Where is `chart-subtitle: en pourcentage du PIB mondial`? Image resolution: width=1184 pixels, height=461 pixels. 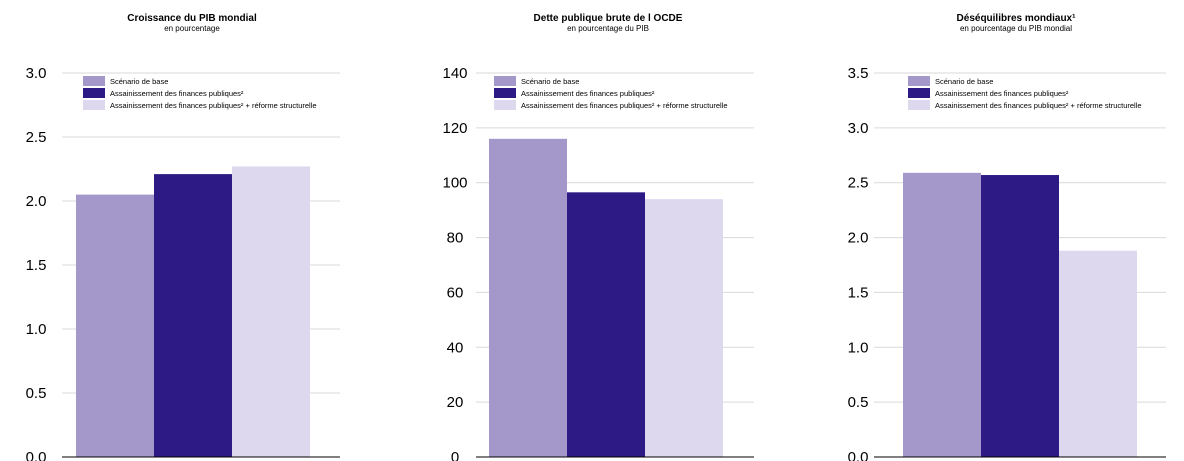
chart-subtitle: en pourcentage du PIB mondial is located at coordinates (1016, 28).